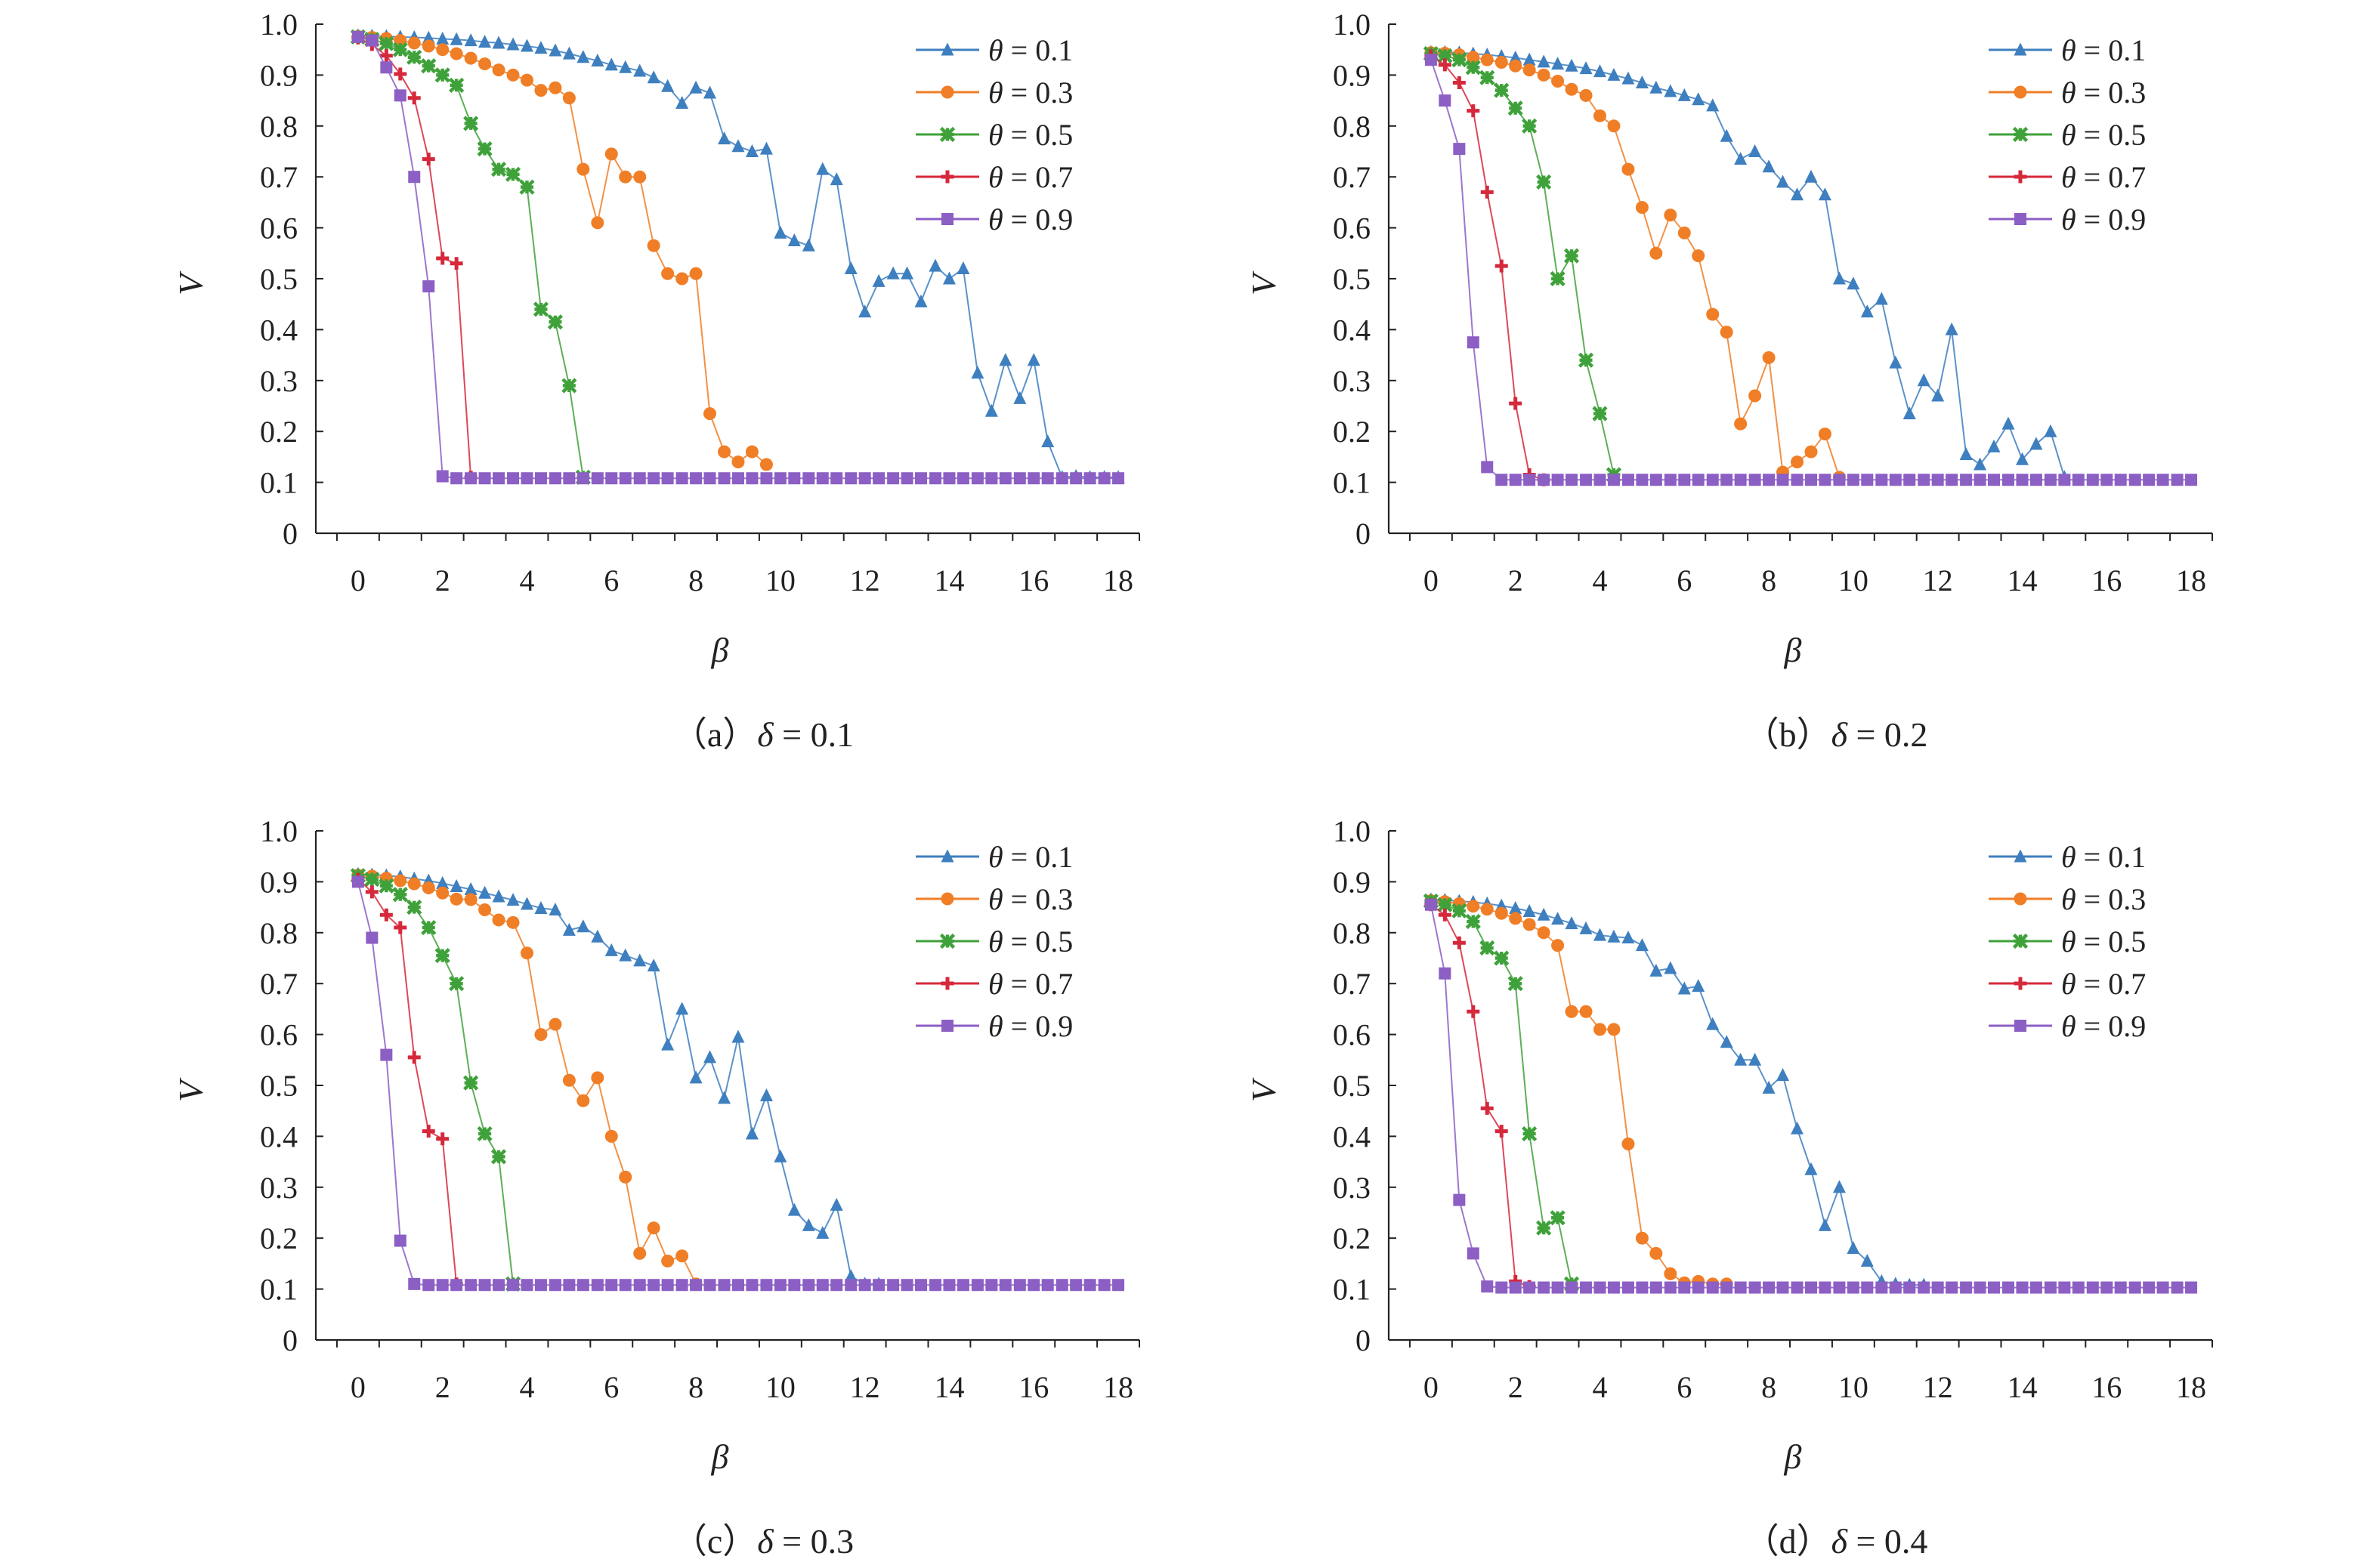  I want to click on x-tick-label: 18, so click(1118, 1387).